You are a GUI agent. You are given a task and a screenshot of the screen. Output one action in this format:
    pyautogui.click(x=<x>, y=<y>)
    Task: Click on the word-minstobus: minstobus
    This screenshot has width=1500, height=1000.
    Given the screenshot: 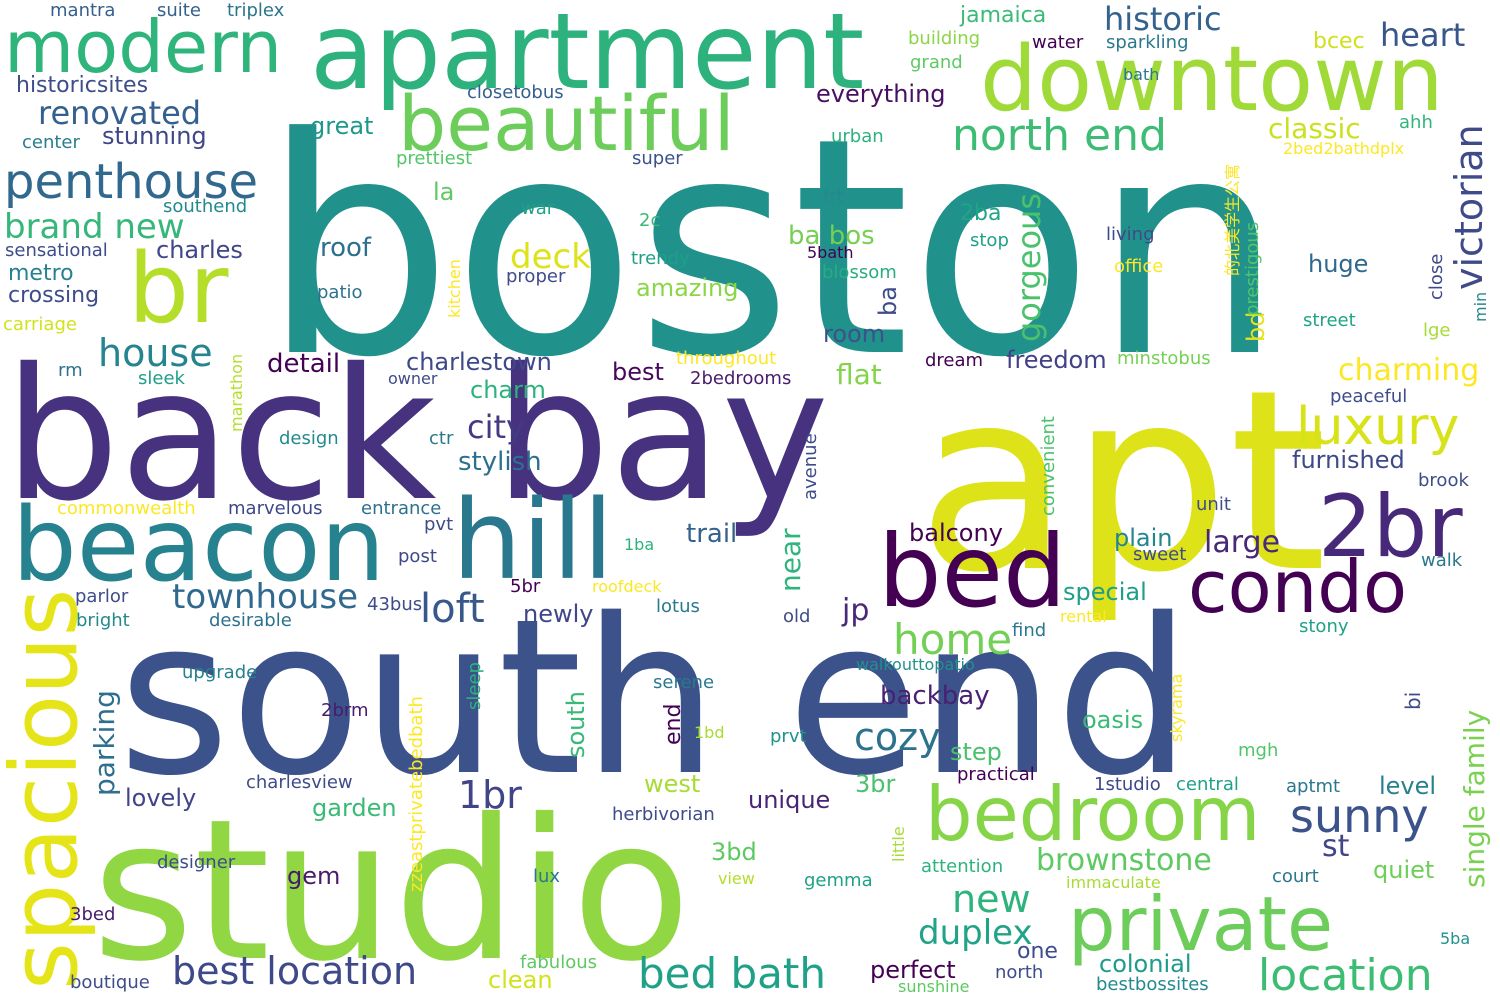 What is the action you would take?
    pyautogui.click(x=1164, y=358)
    